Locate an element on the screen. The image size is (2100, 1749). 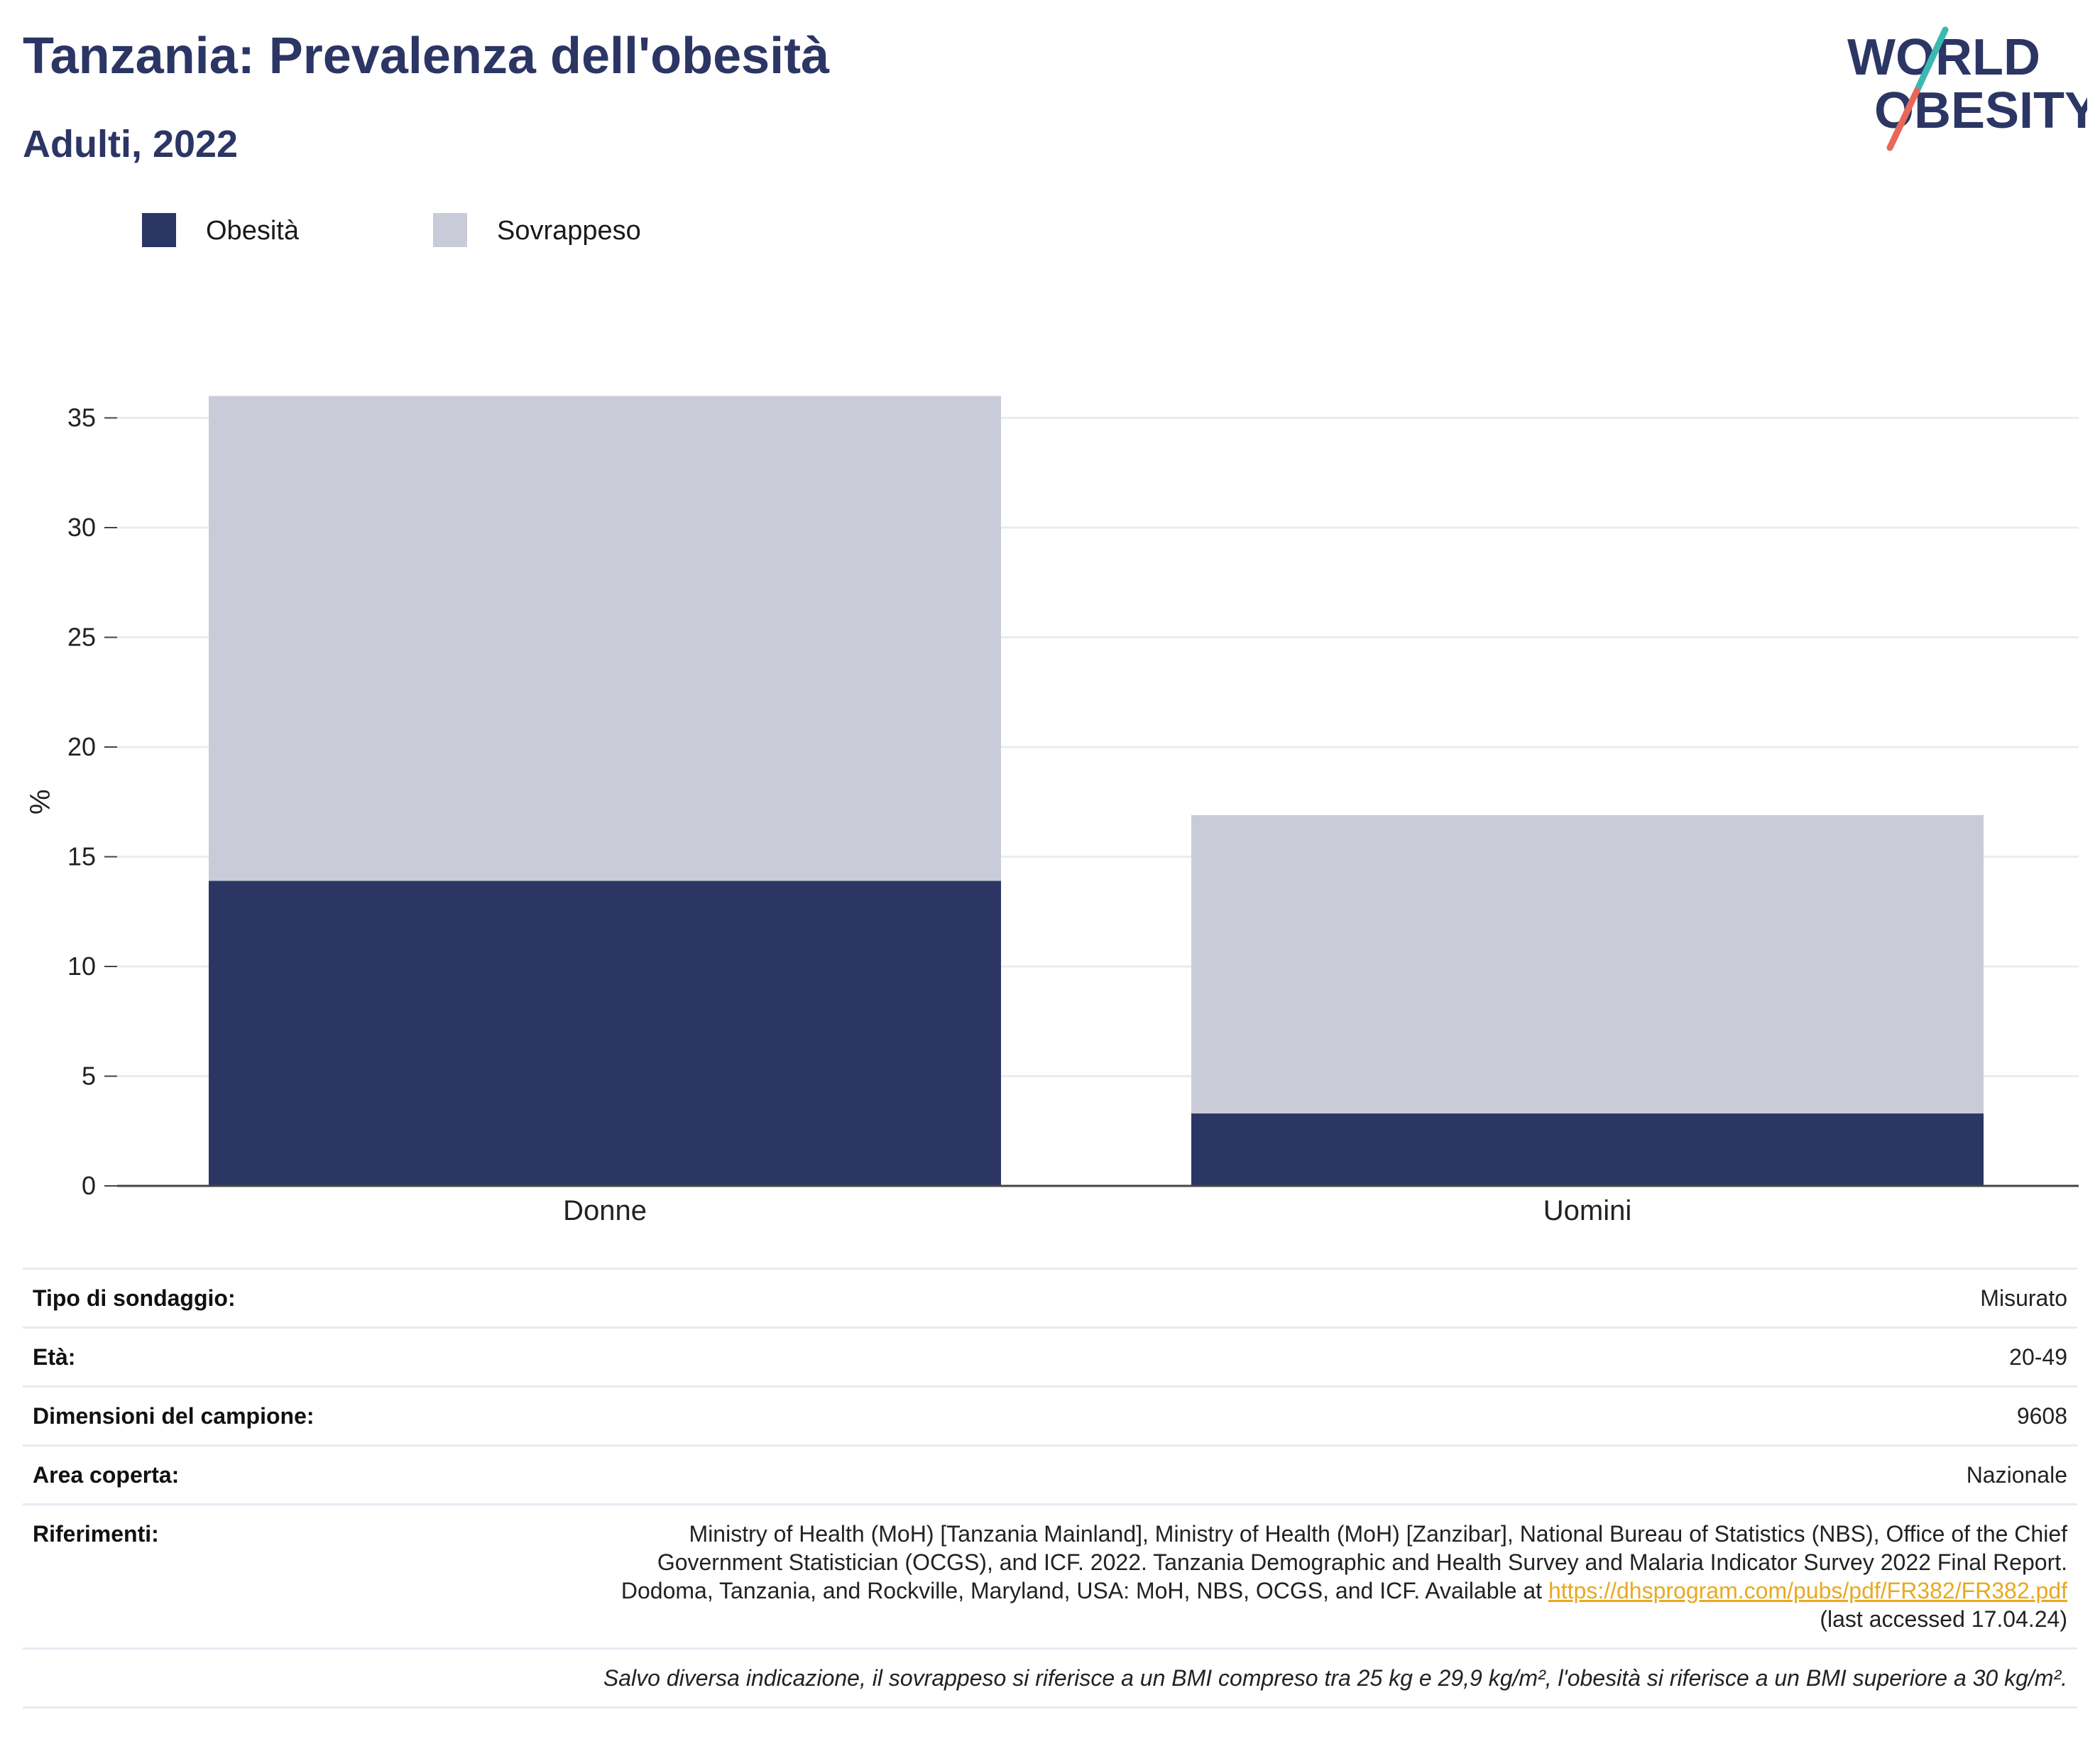
info-value-age: 20-49 is located at coordinates (2038, 1357).